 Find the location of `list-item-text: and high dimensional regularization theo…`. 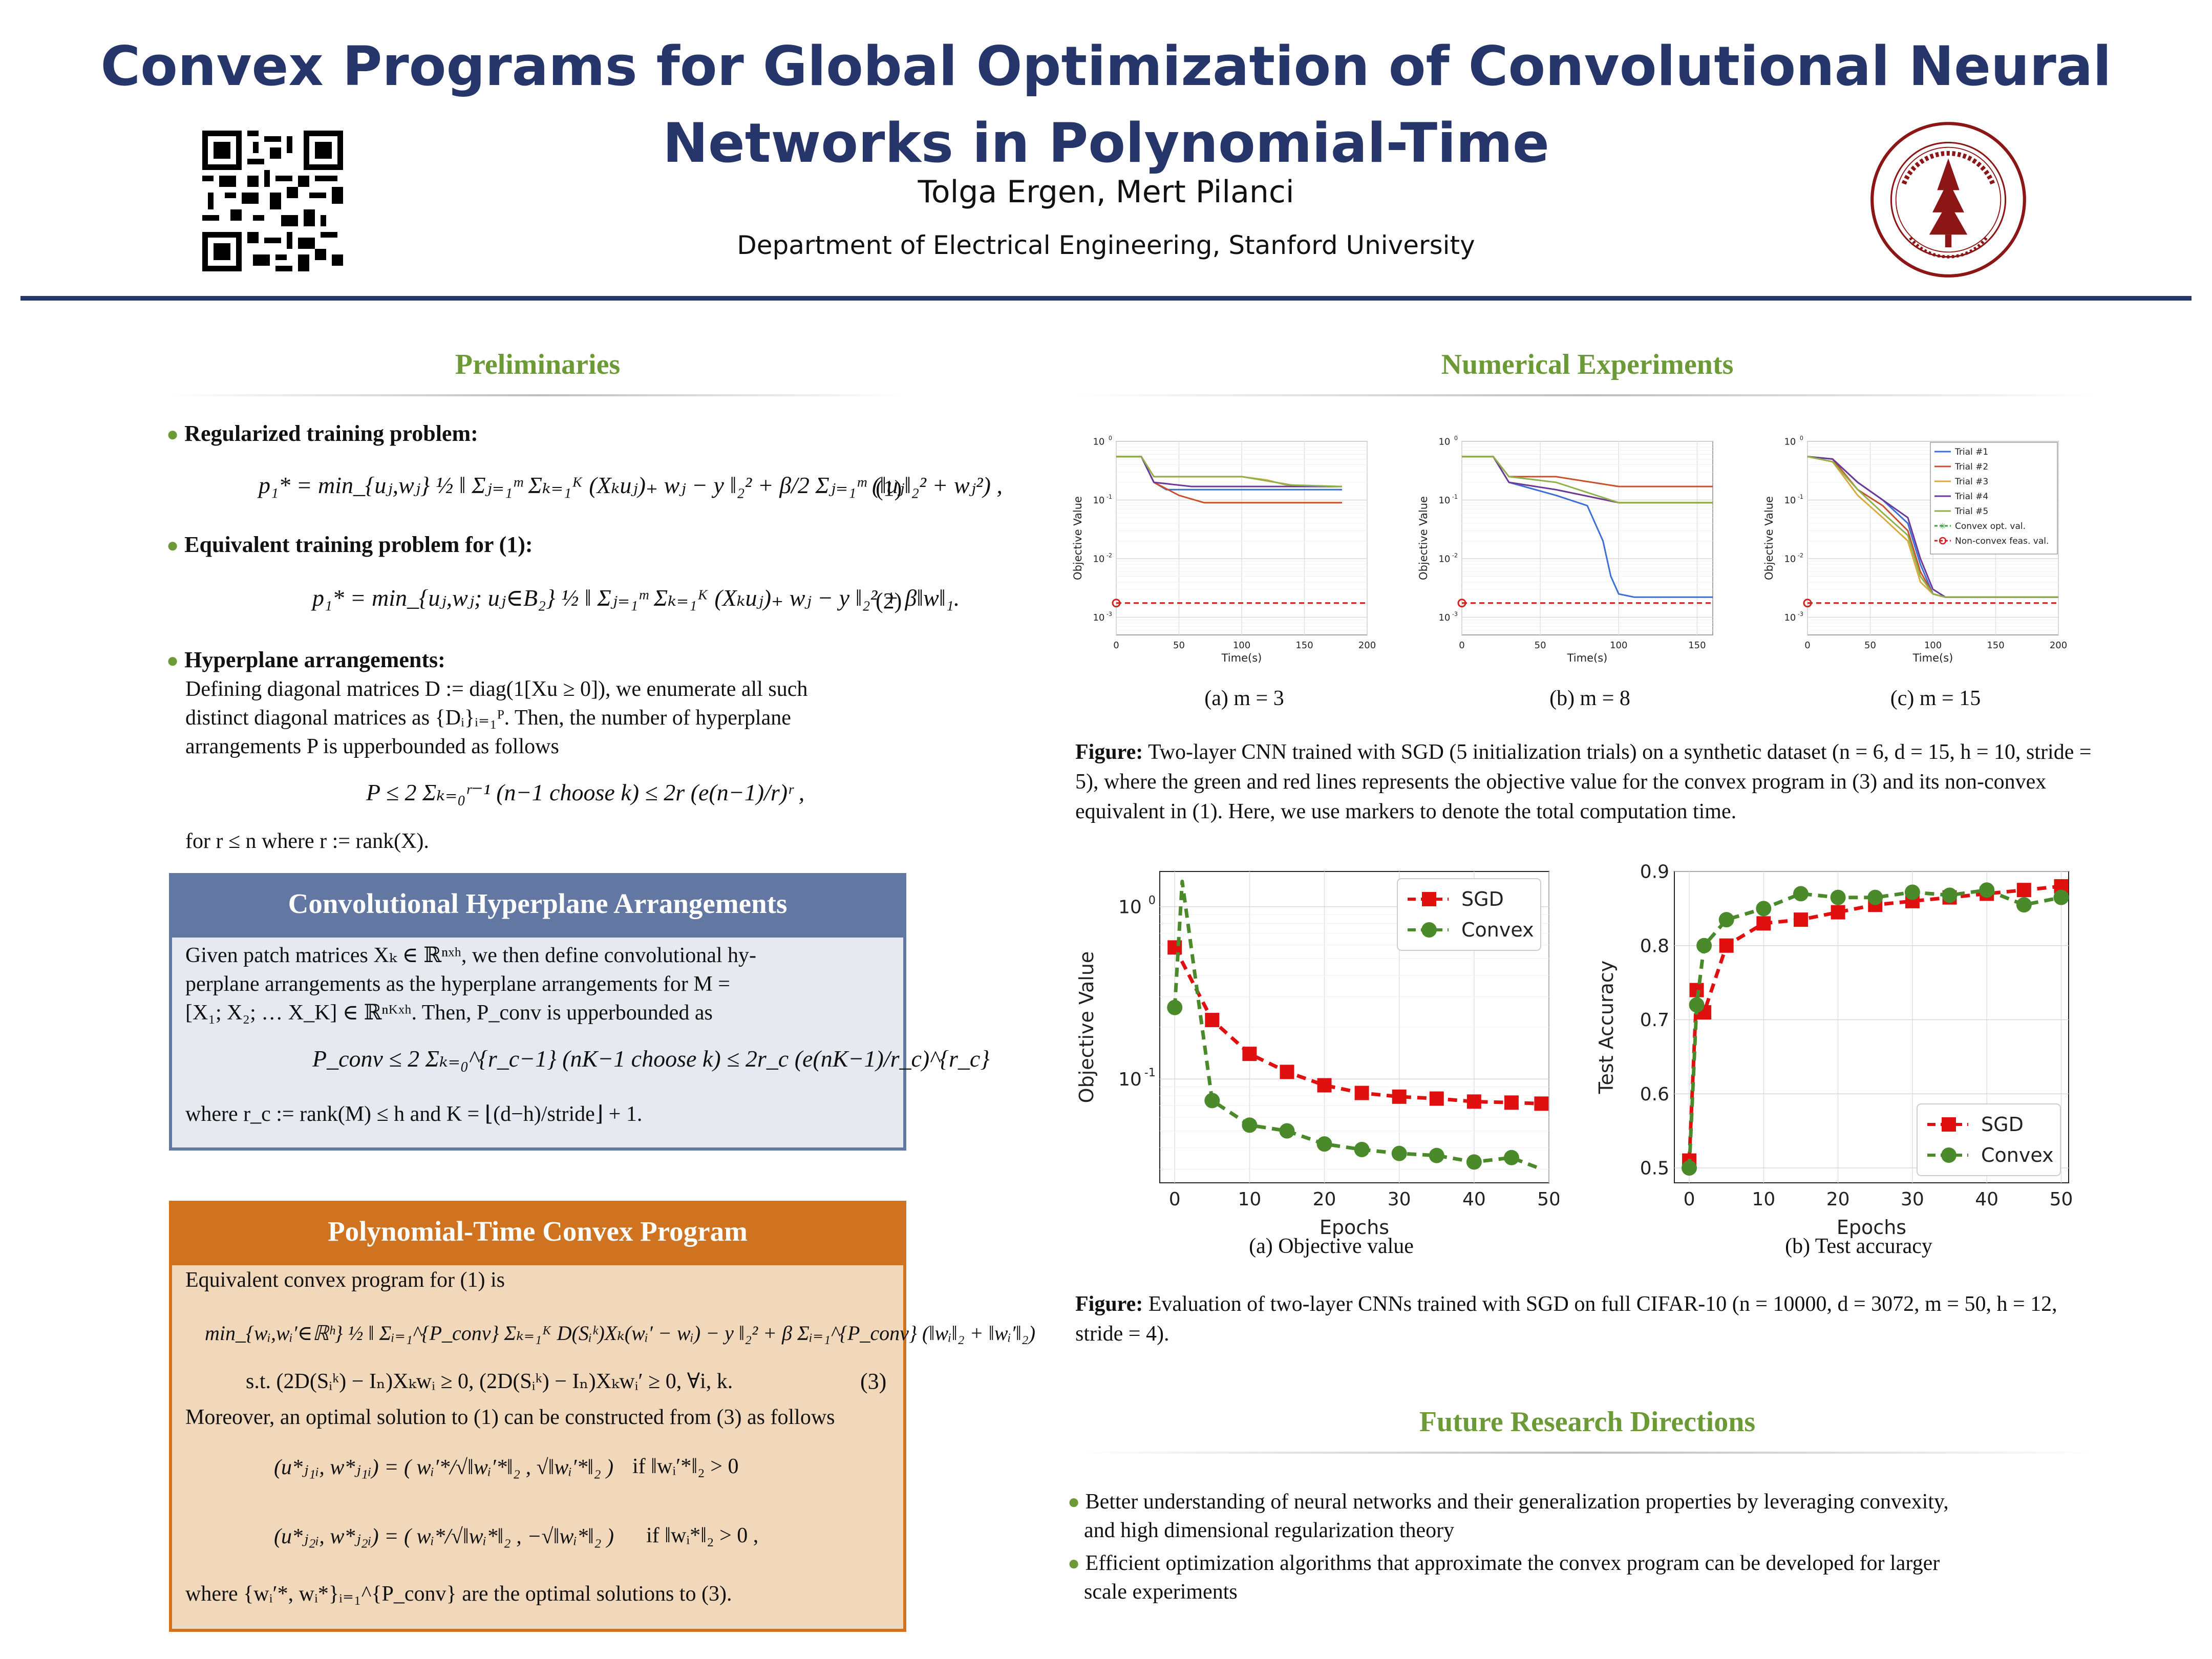

list-item-text: and high dimensional regularization theo… is located at coordinates (1269, 1530).